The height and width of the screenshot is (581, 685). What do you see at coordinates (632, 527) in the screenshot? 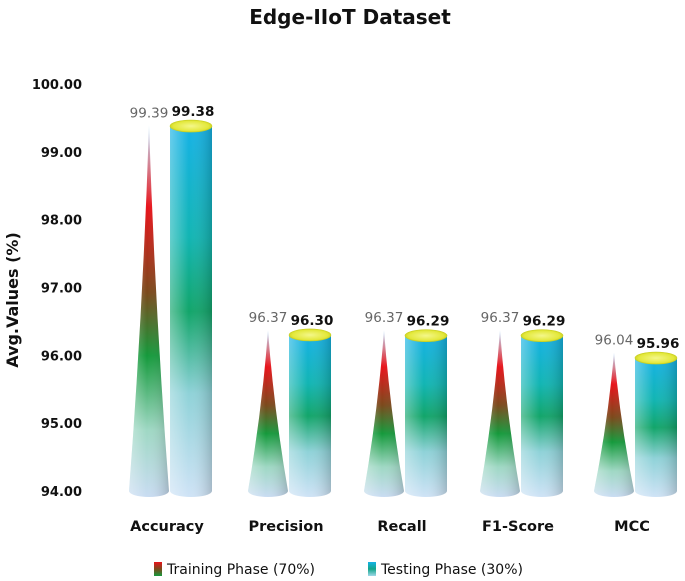
I see `x-tick-label: MCC` at bounding box center [632, 527].